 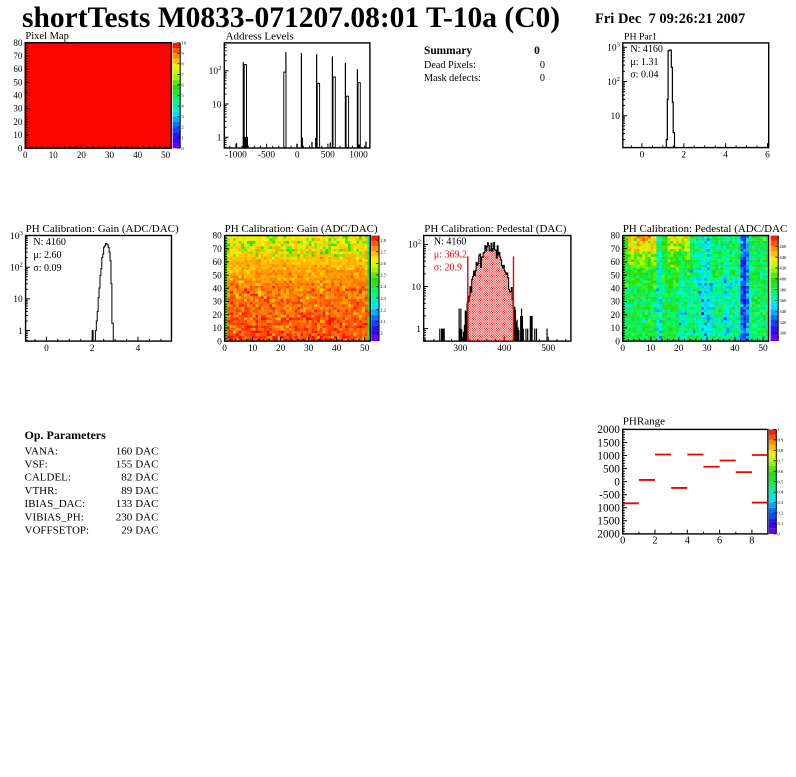 I want to click on svg-text: 360, so click(x=783, y=300).